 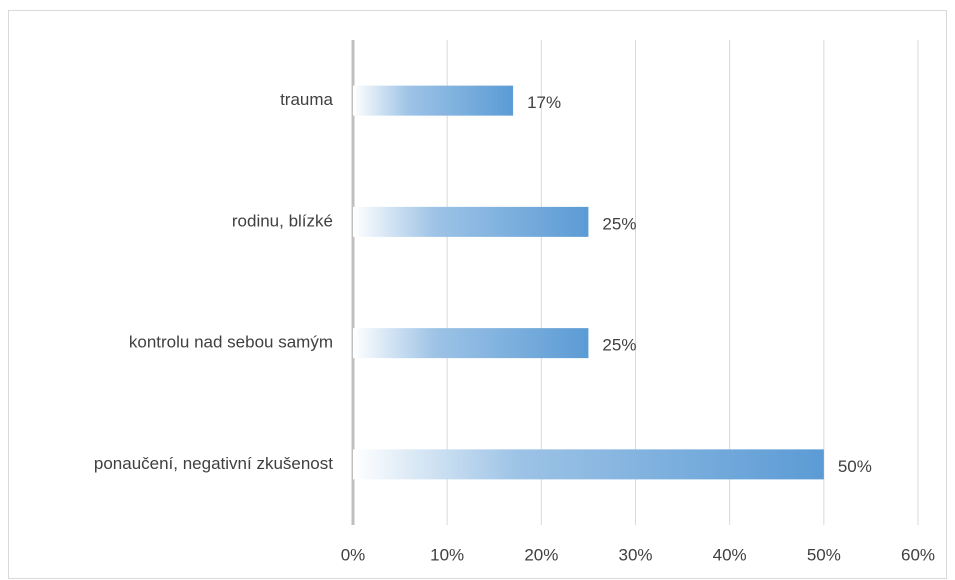 What do you see at coordinates (447, 554) in the screenshot?
I see `x-tick-label: 10%` at bounding box center [447, 554].